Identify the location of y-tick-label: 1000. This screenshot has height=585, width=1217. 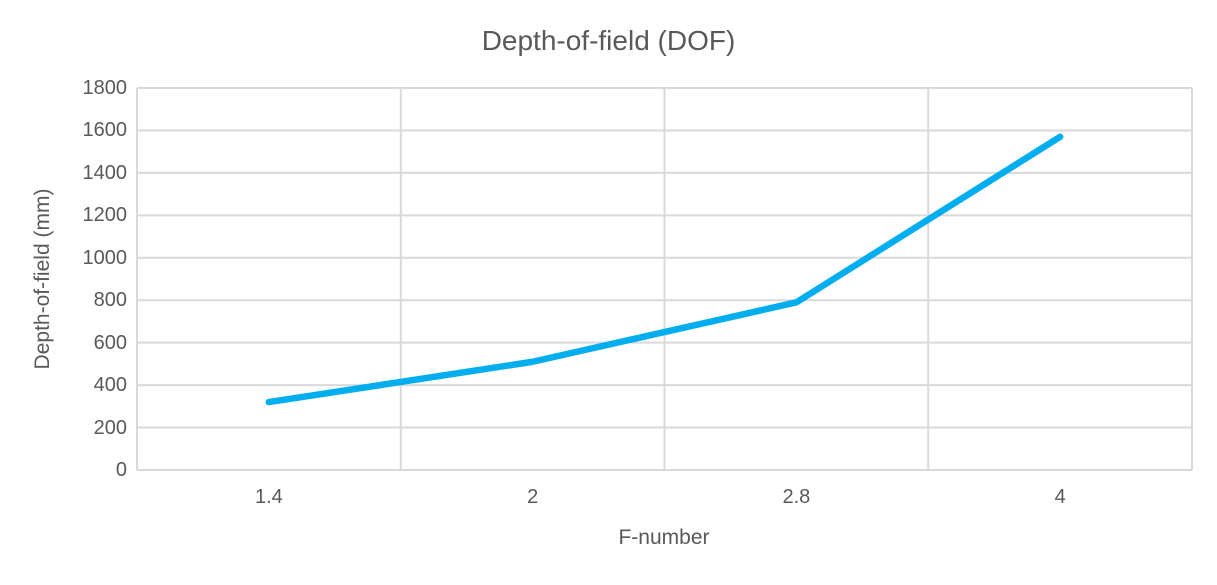
(105, 257).